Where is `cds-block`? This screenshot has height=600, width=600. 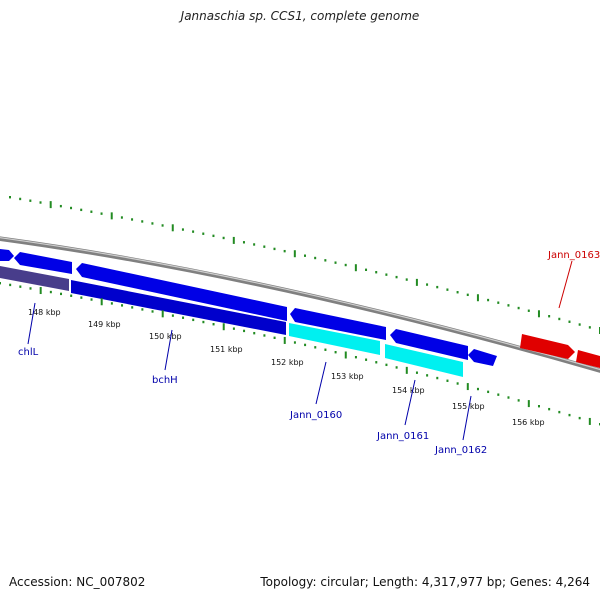 cds-block is located at coordinates (178, 307).